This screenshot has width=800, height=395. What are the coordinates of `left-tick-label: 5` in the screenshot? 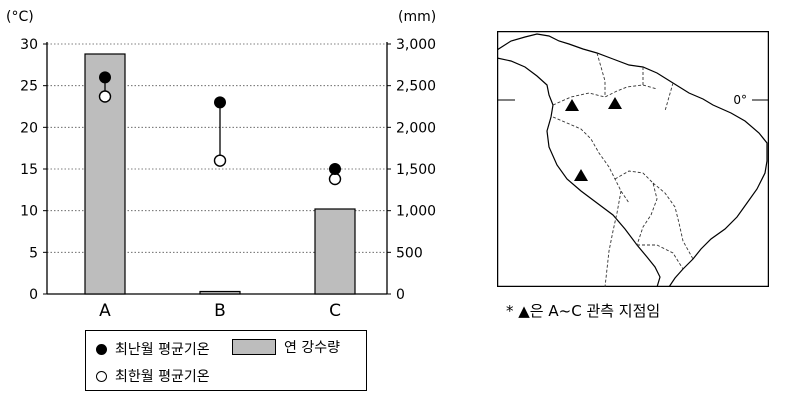 It's located at (33, 253).